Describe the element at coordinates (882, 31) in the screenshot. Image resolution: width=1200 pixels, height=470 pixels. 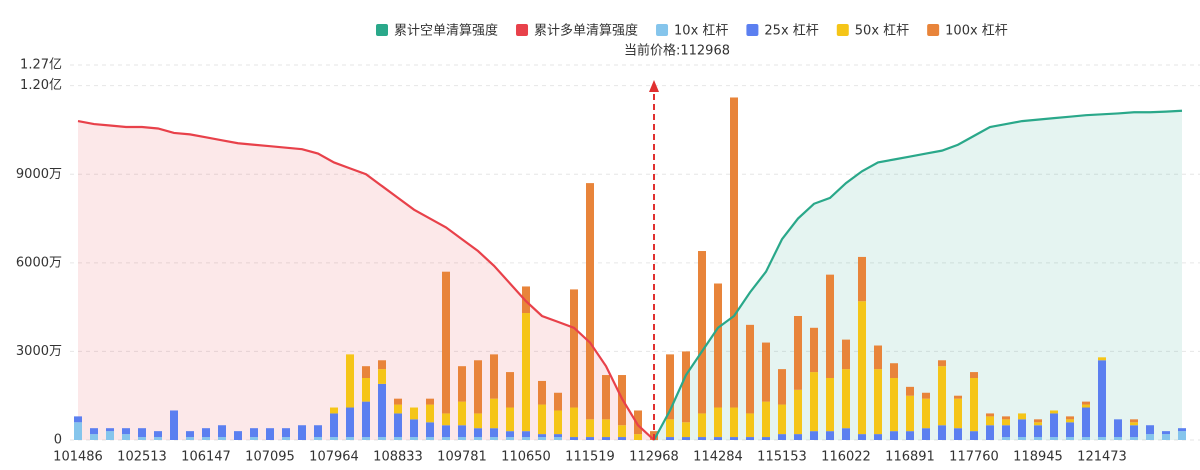
I see `legend-label: 50x 杠杆` at that location.